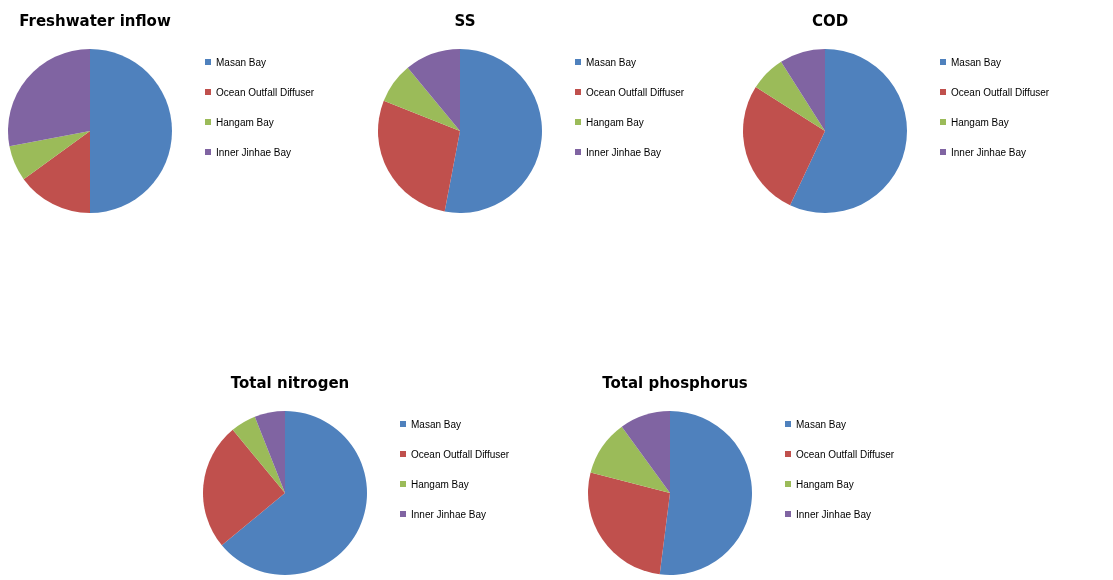 The height and width of the screenshot is (580, 1113). Describe the element at coordinates (830, 20) in the screenshot. I see `chart-title: COD` at that location.